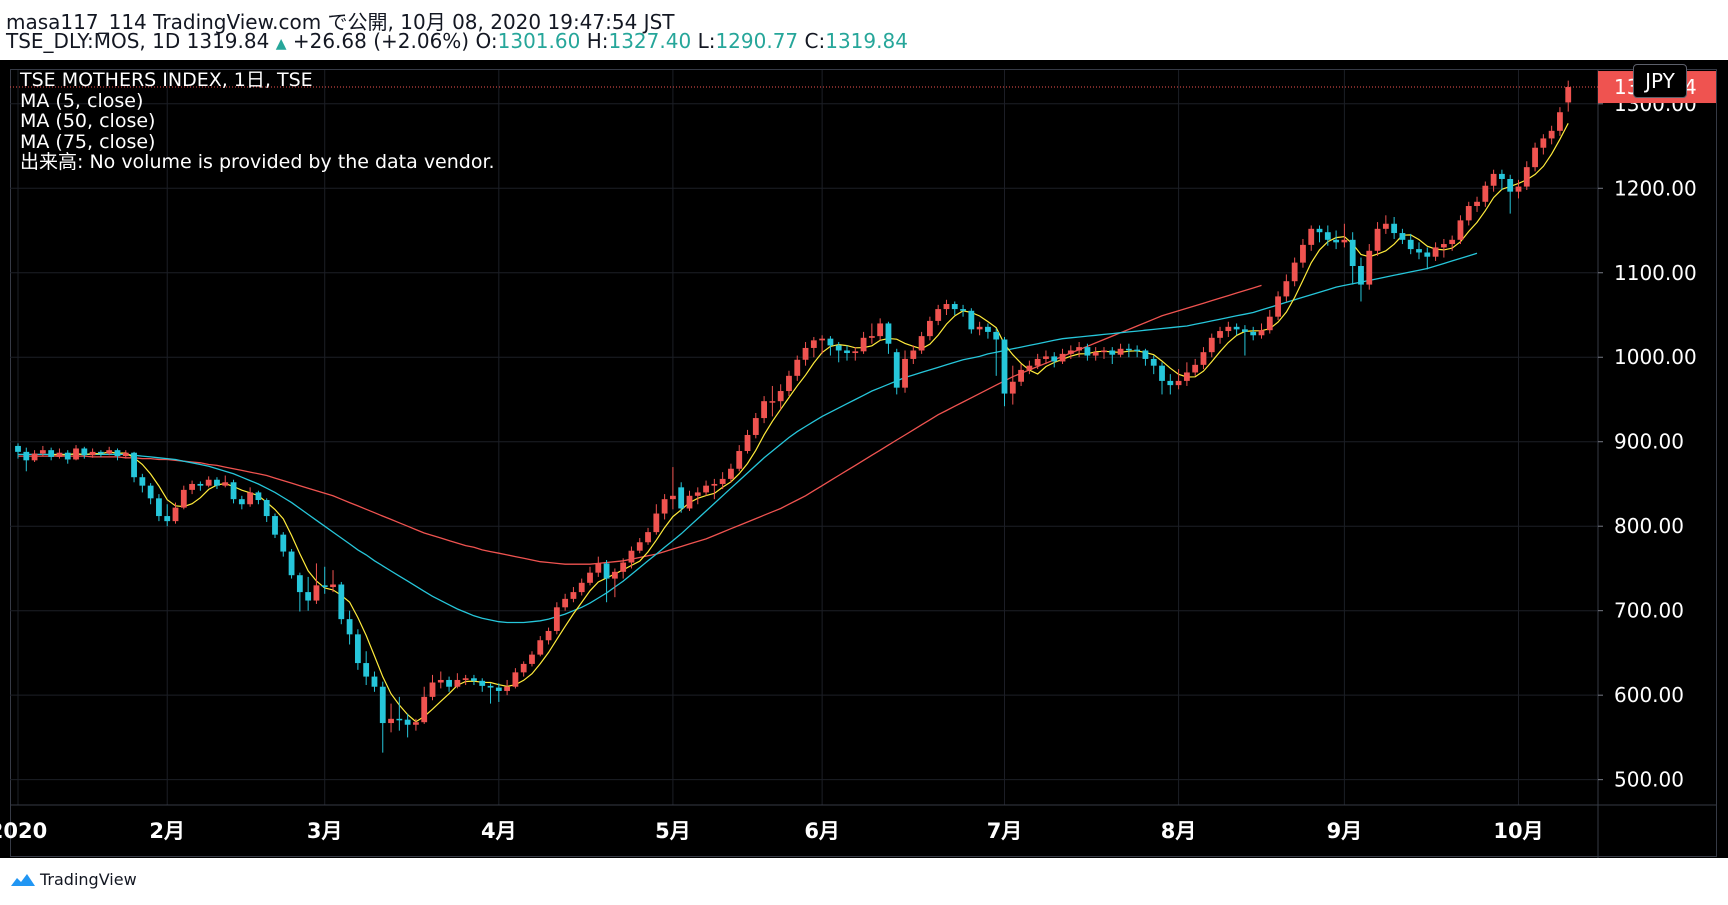 The height and width of the screenshot is (905, 1728). I want to click on legend-title: TSE MOTHERS INDEX, 1日, TSE, so click(166, 80).